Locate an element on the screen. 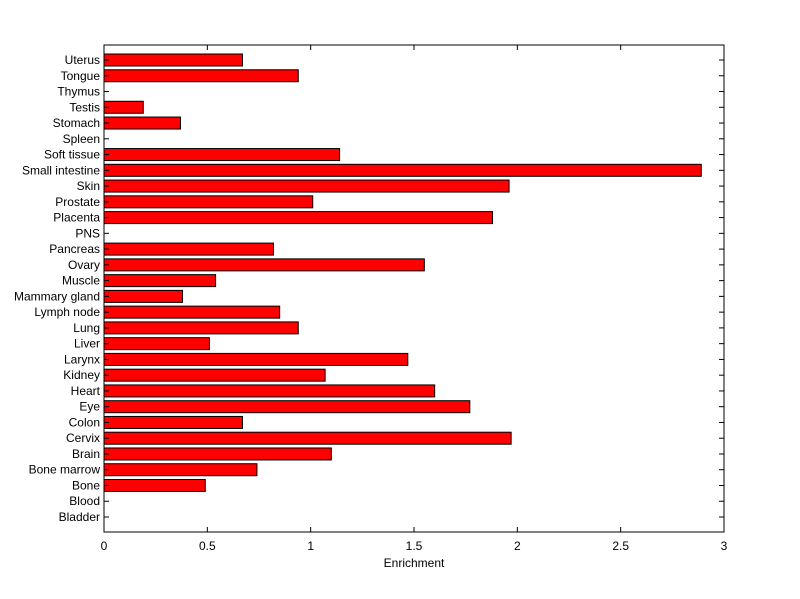  bar-larynx is located at coordinates (256, 359).